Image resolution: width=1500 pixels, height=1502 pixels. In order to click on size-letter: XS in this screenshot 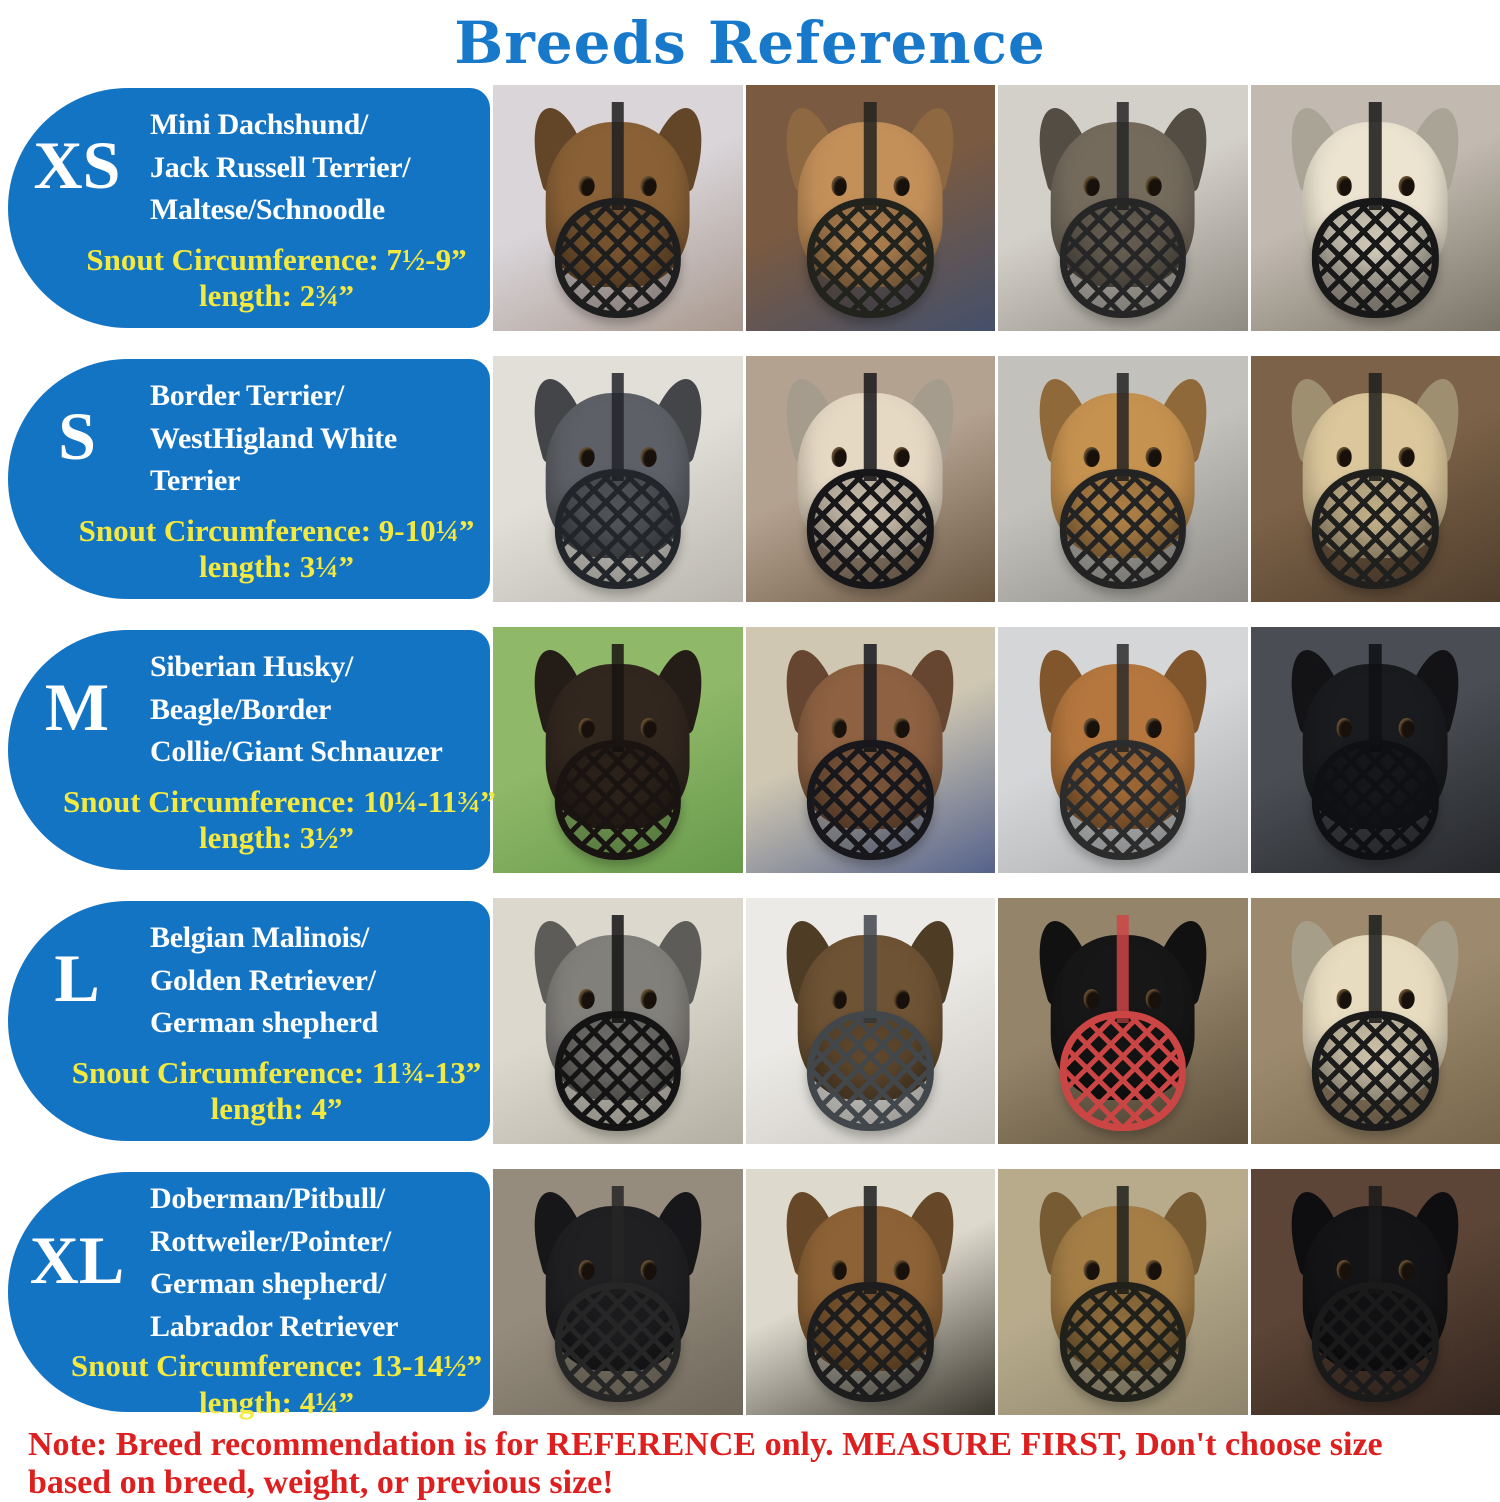, I will do `click(77, 165)`.